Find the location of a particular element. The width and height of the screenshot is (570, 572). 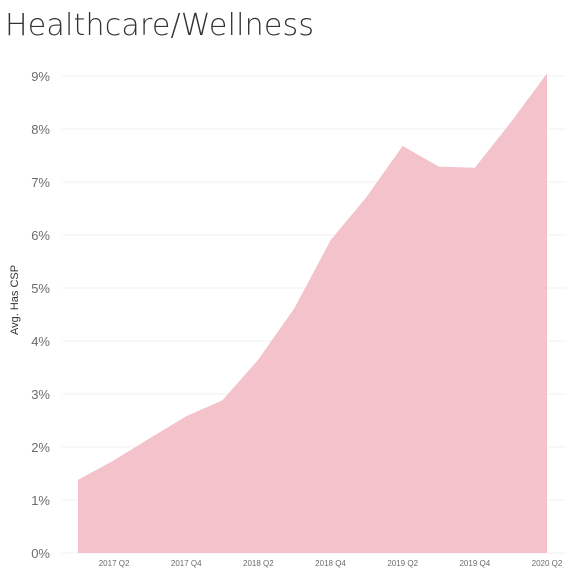

y-tick-label: 8% is located at coordinates (40, 129).